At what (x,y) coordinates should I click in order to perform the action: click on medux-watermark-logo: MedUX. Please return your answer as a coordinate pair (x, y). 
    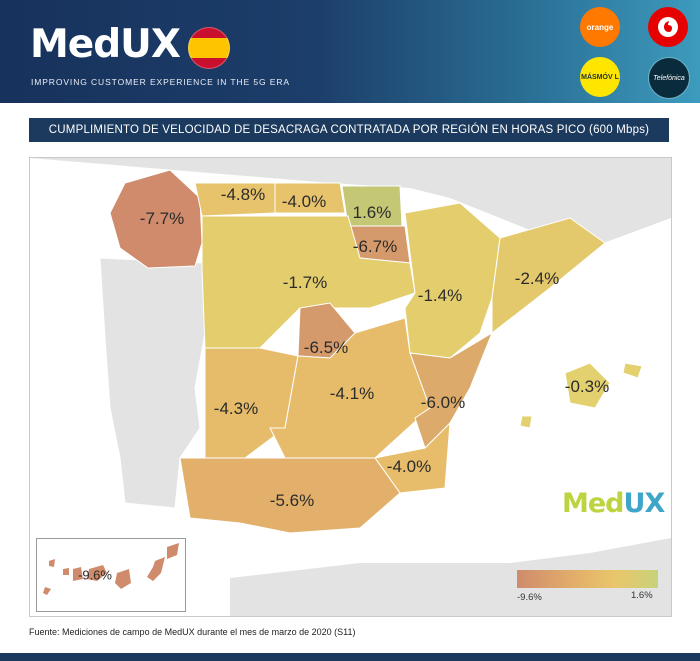
    Looking at the image, I should click on (613, 503).